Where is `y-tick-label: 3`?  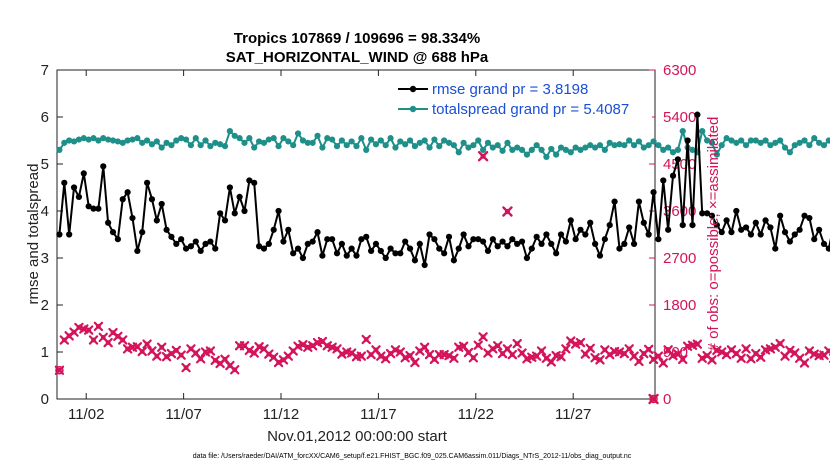 y-tick-label: 3 is located at coordinates (45, 258).